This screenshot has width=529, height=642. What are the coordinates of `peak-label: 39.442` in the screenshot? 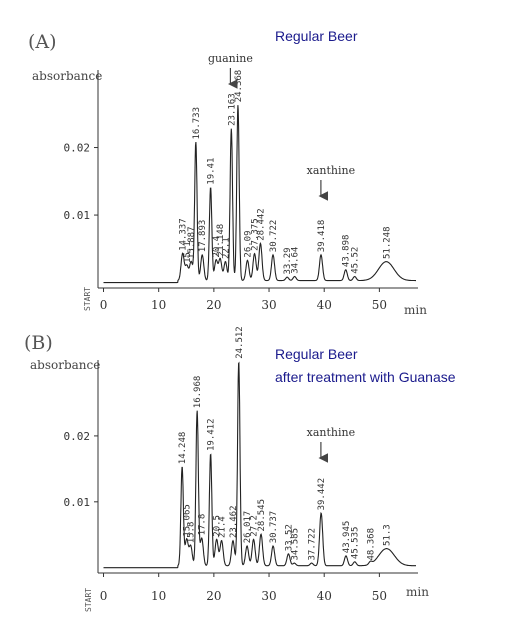 It's located at (322, 494).